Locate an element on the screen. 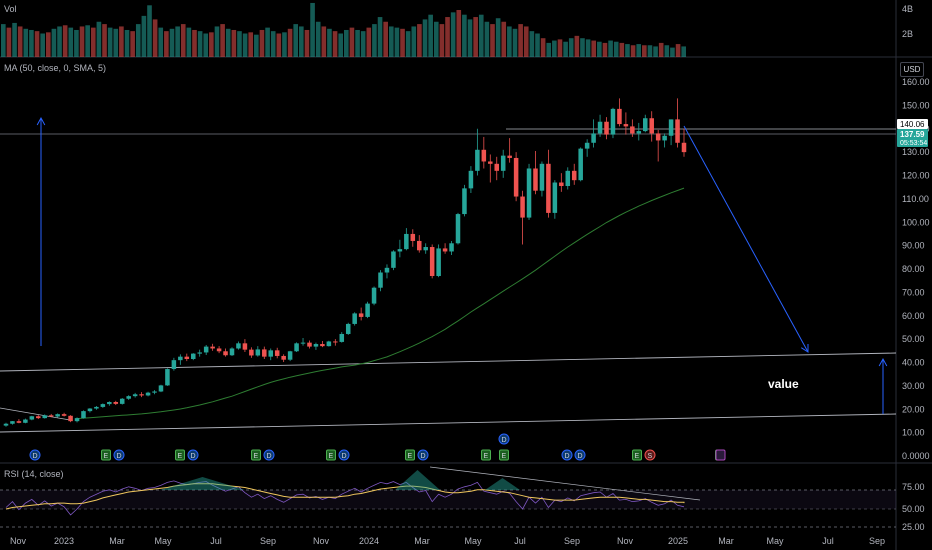  future-earnings-marker is located at coordinates (720, 455).